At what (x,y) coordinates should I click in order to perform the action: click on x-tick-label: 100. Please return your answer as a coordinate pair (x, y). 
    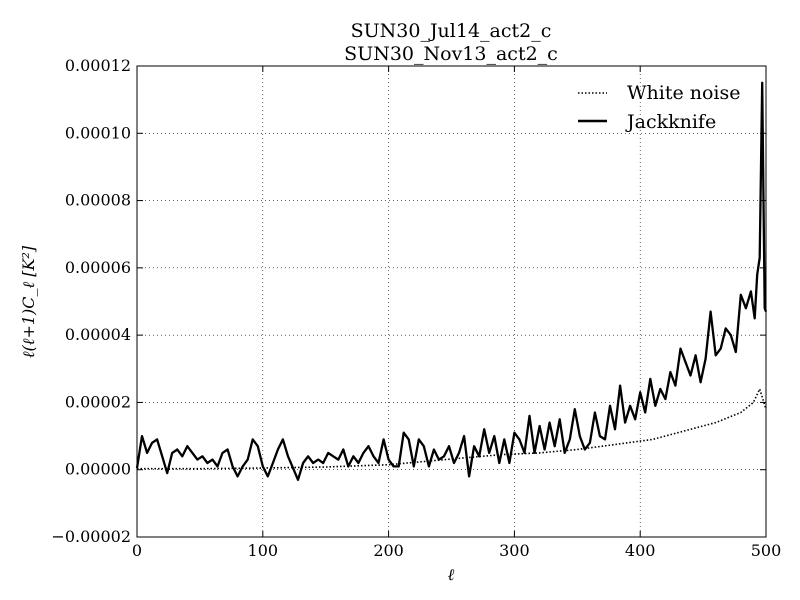
    Looking at the image, I should click on (263, 550).